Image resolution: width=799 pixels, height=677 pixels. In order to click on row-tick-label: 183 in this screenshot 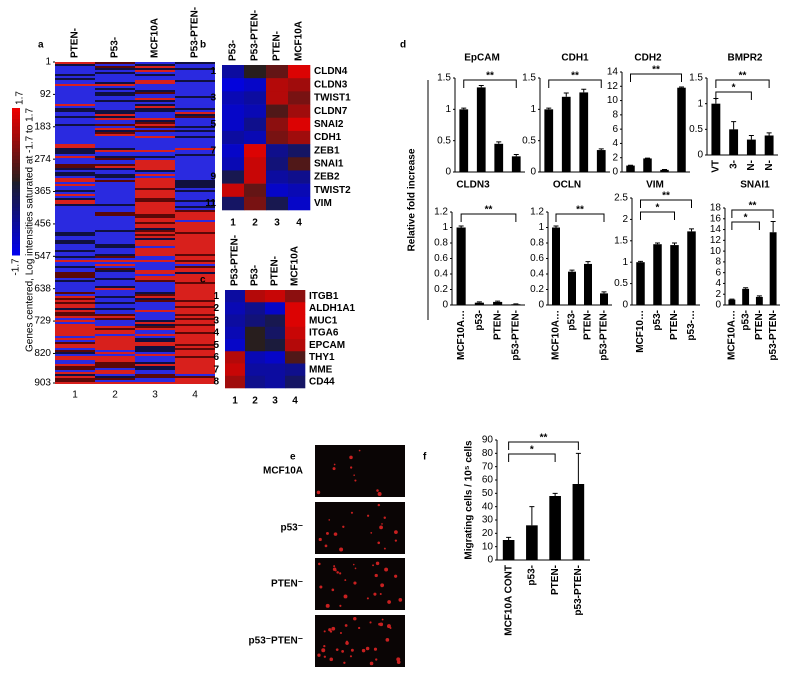, I will do `click(42, 126)`.